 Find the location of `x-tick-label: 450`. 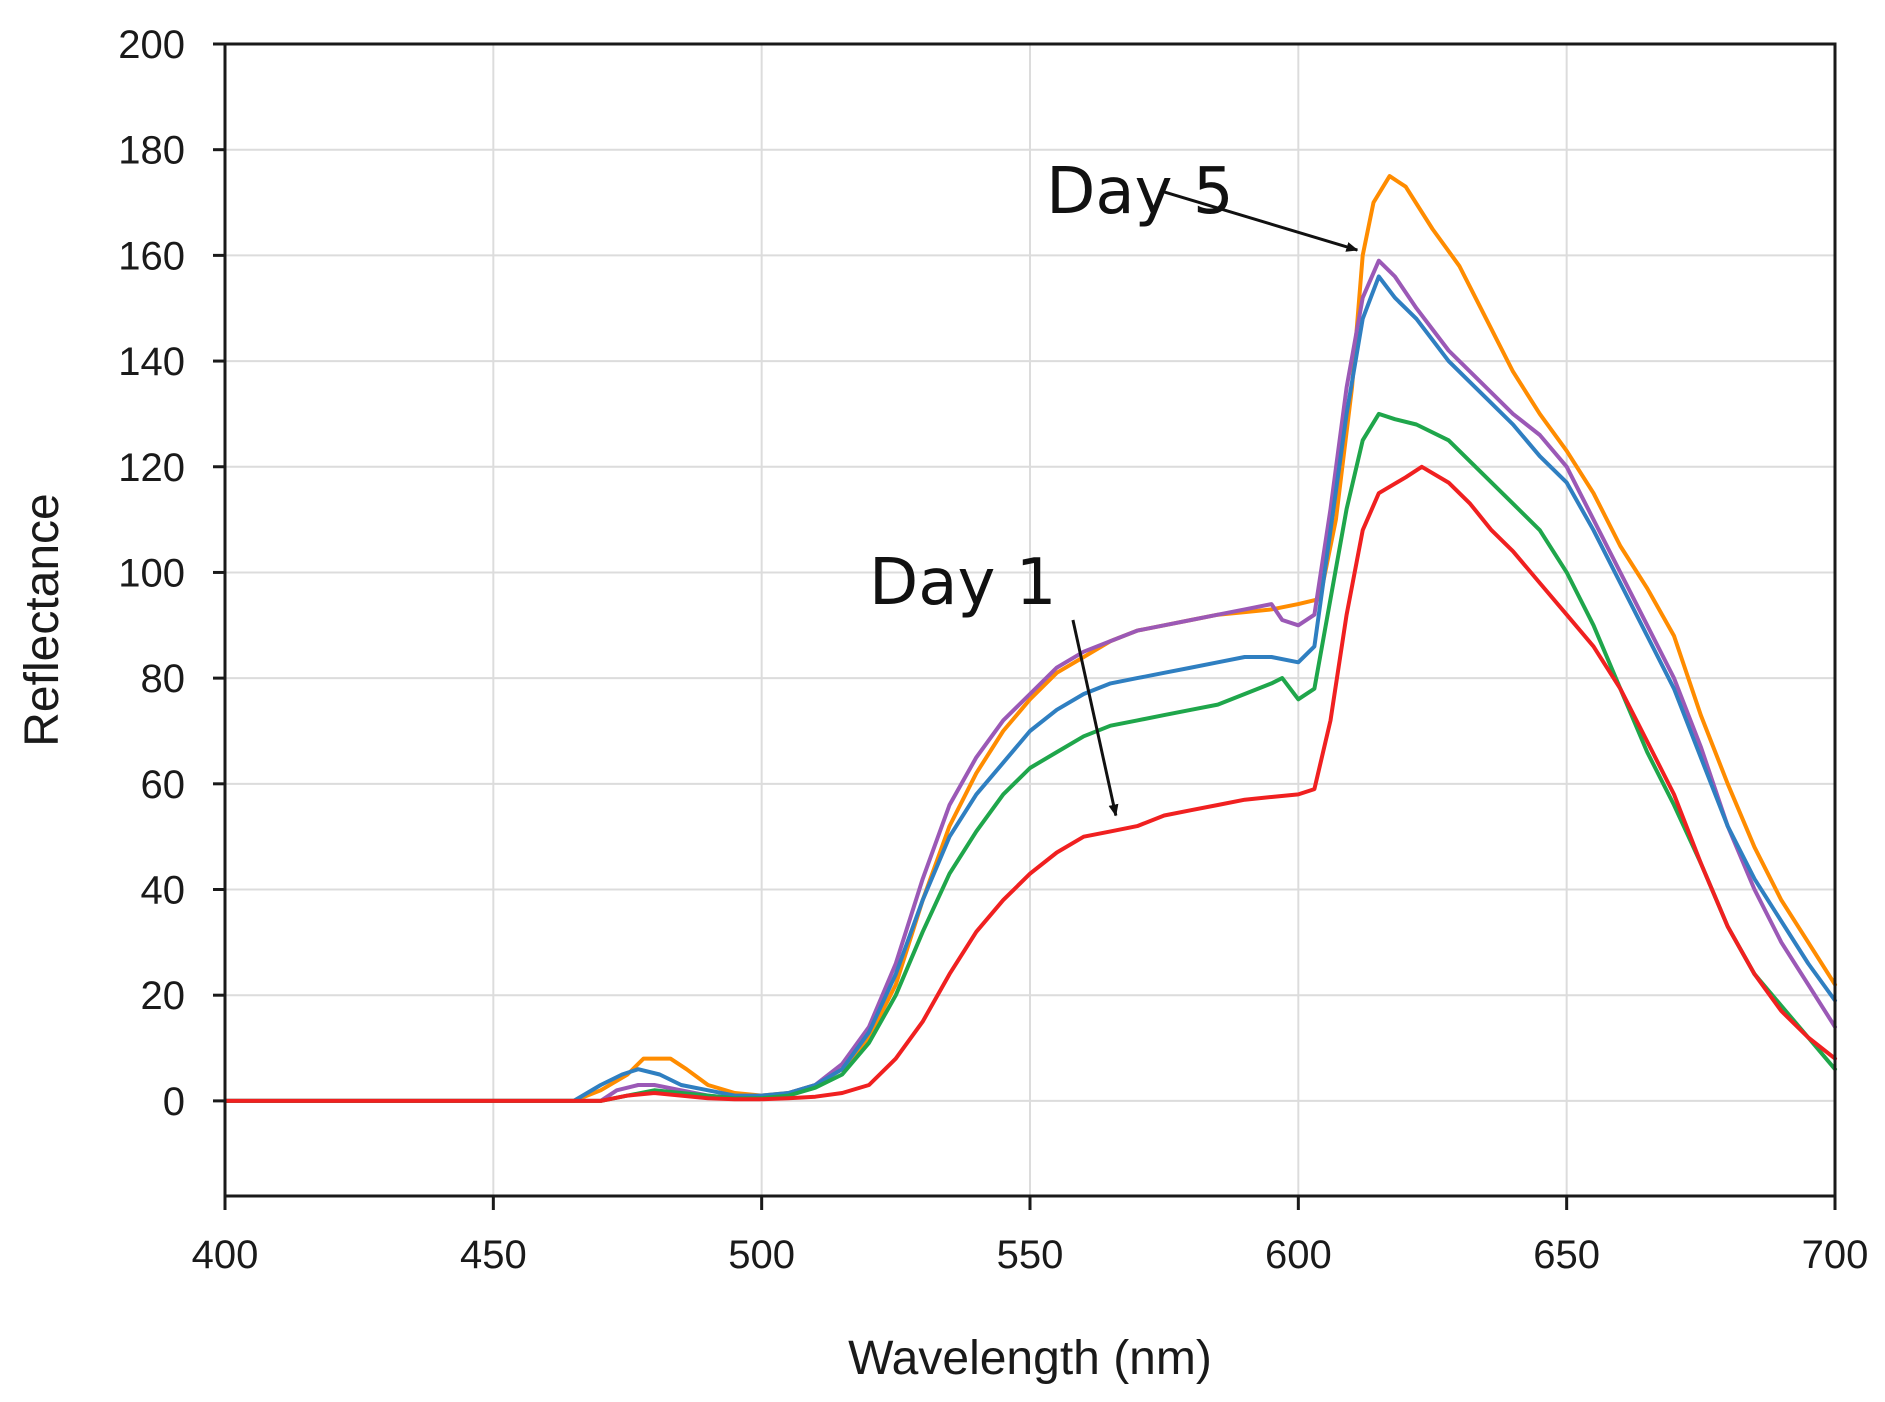

x-tick-label: 450 is located at coordinates (493, 1255).